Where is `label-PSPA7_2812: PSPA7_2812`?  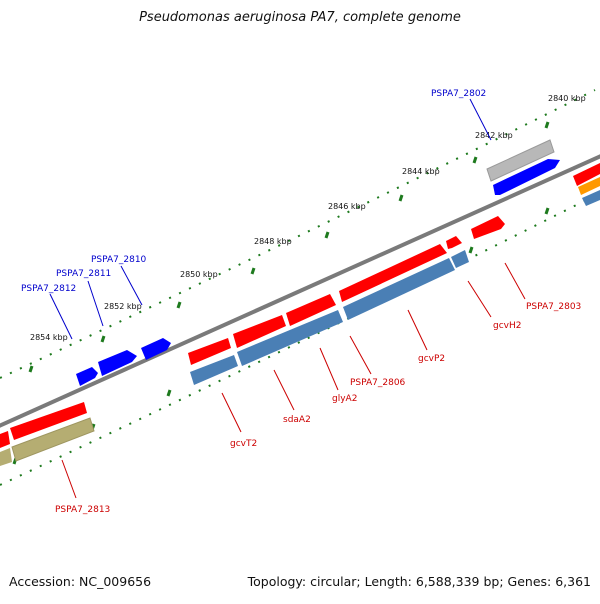
label-PSPA7_2812: PSPA7_2812 is located at coordinates (48, 289).